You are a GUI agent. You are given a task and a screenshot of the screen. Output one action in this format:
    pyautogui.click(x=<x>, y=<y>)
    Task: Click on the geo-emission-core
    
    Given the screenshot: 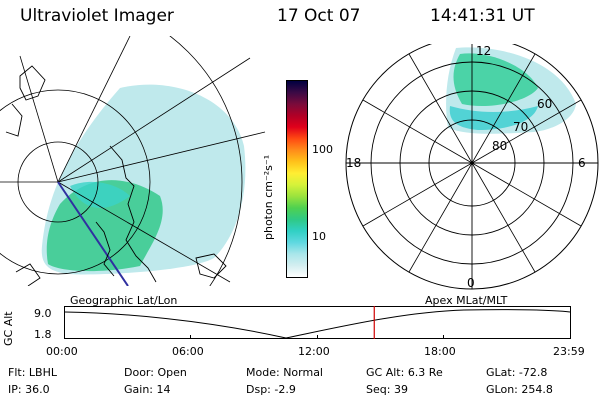 What is the action you would take?
    pyautogui.click(x=104, y=226)
    